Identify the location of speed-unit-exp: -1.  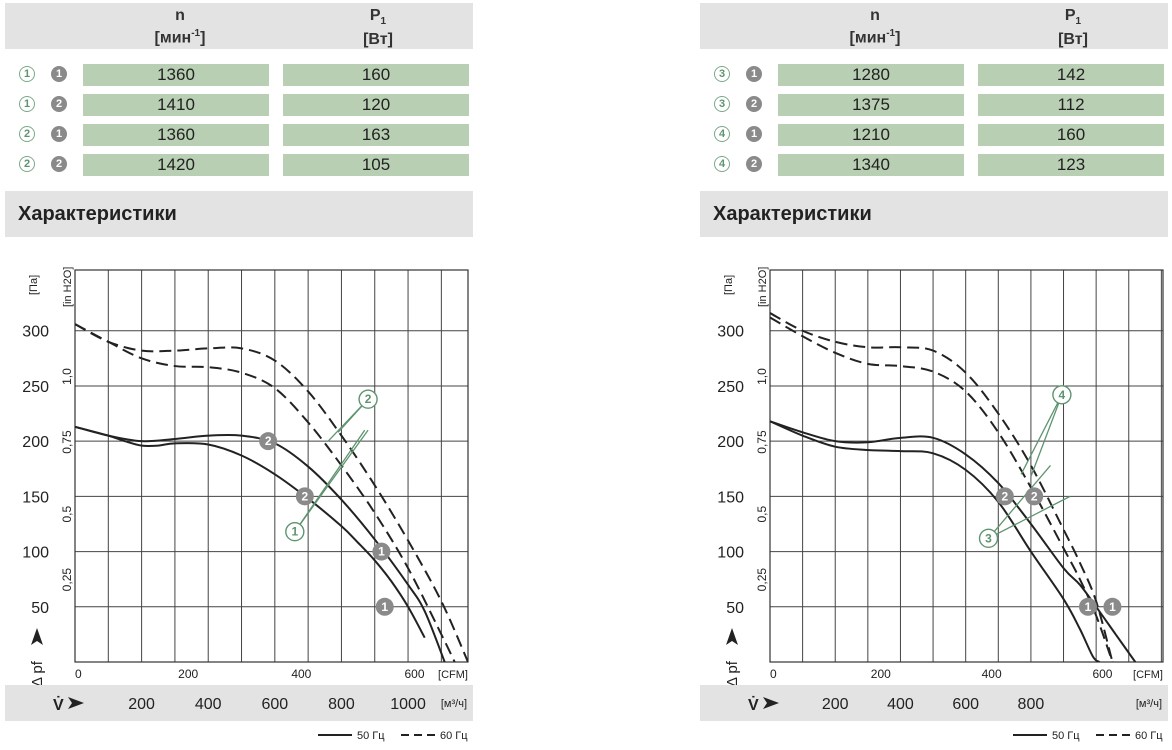
(196, 33).